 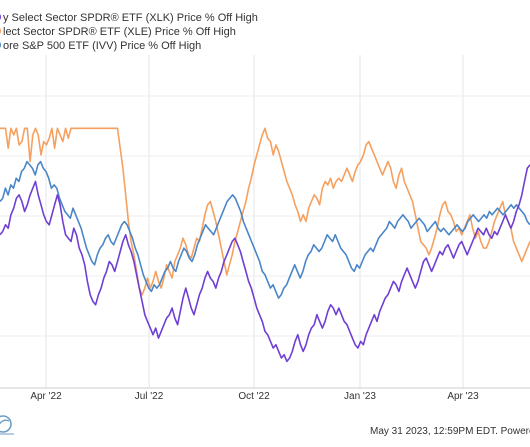 What do you see at coordinates (463, 396) in the screenshot?
I see `x-tick-label-apr-23: Apr '23` at bounding box center [463, 396].